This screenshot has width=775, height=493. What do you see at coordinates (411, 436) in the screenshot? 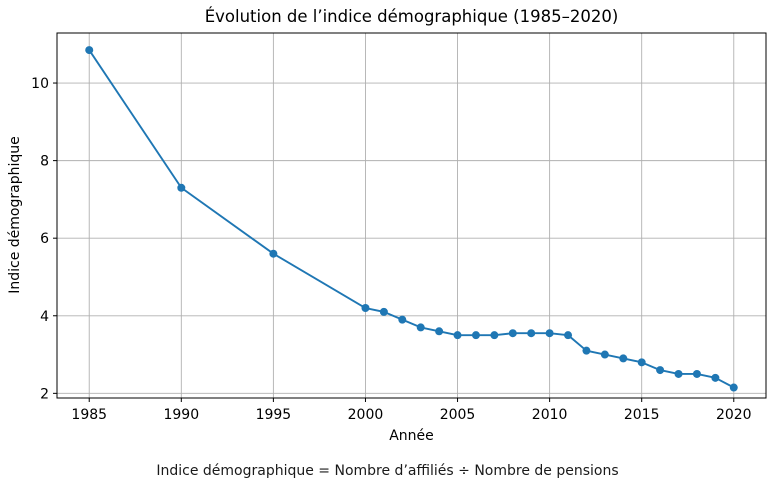
I see `x-axis-label: Année` at bounding box center [411, 436].